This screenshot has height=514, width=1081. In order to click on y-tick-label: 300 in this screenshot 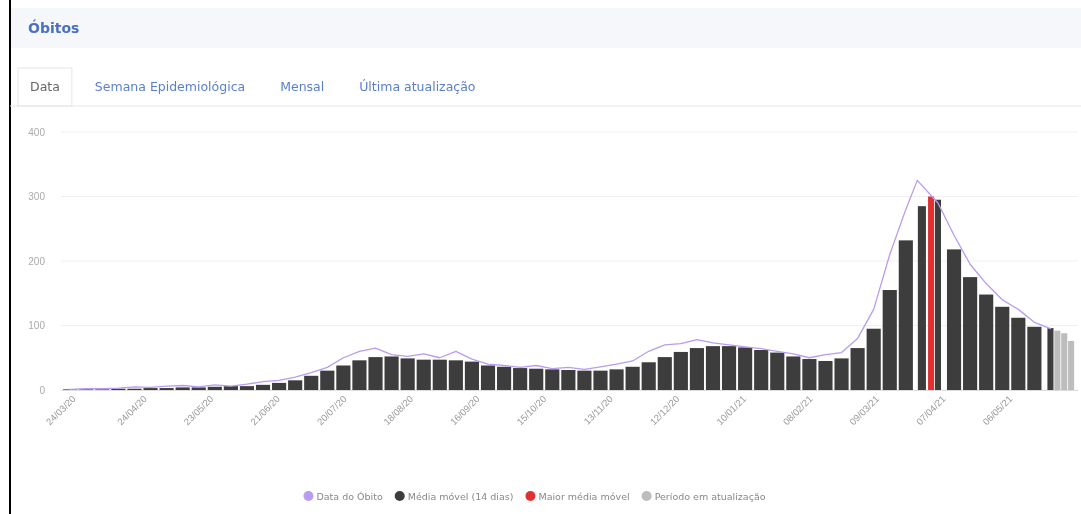, I will do `click(37, 197)`.